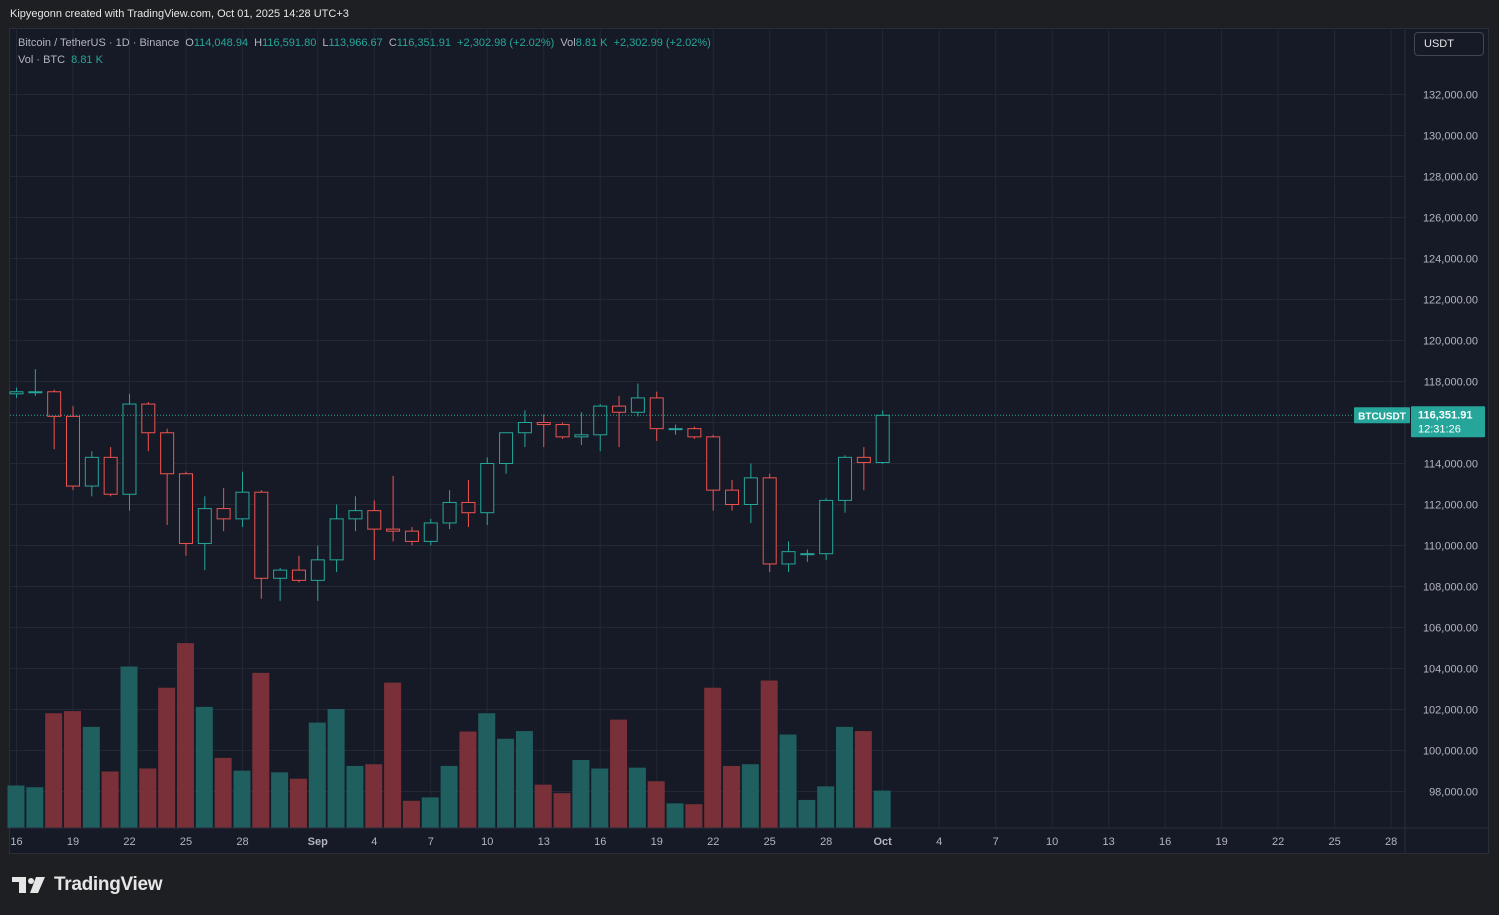 This screenshot has height=915, width=1499. What do you see at coordinates (1450, 260) in the screenshot?
I see `price-tick-label: 124,000.00` at bounding box center [1450, 260].